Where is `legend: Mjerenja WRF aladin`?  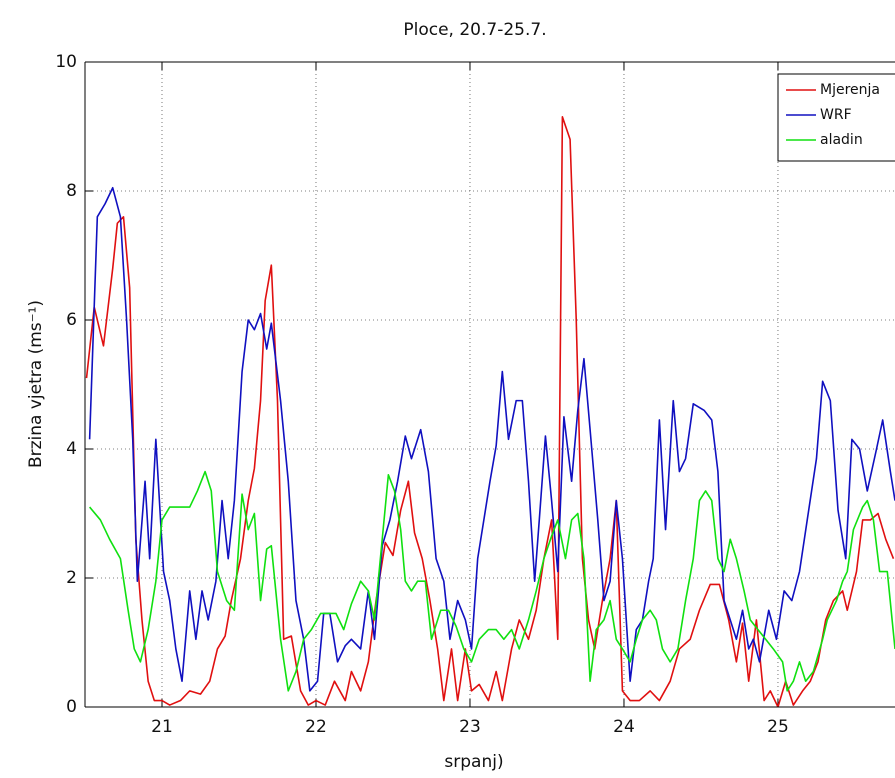 legend: Mjerenja WRF aladin is located at coordinates (836, 117).